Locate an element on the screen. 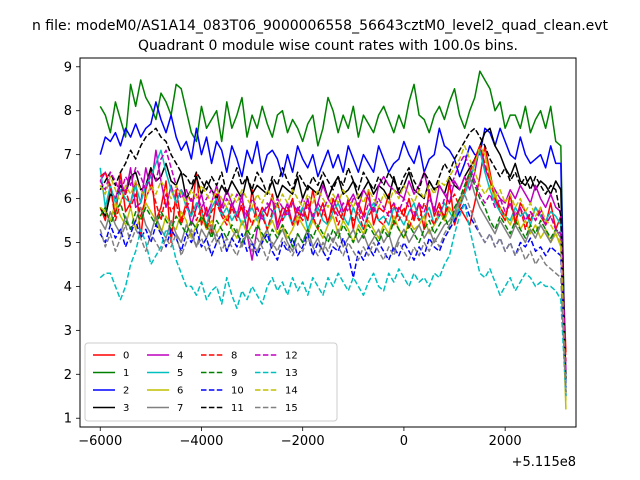 The height and width of the screenshot is (480, 640). y-tick-label: 2 is located at coordinates (68, 375).